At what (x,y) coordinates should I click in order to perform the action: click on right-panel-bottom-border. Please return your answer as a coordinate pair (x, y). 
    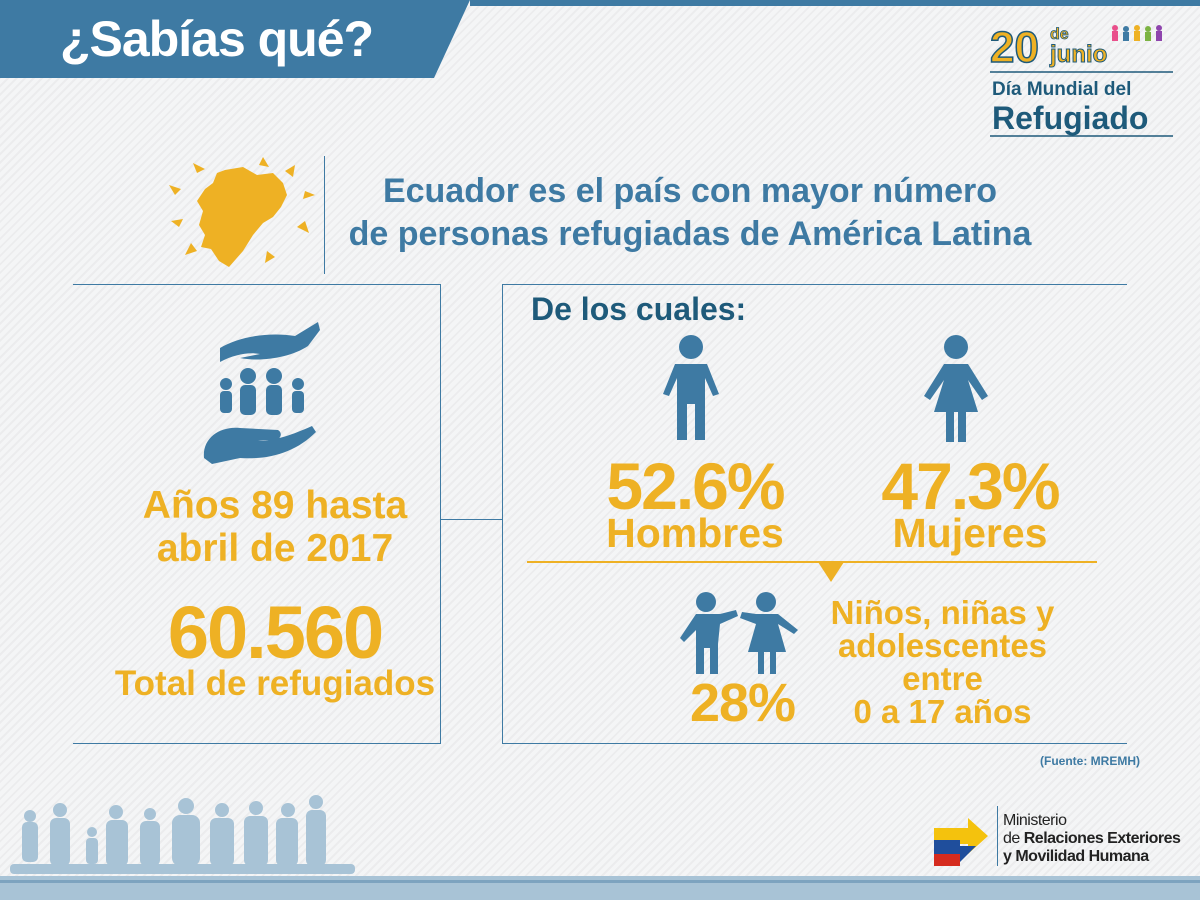
    Looking at the image, I should click on (814, 743).